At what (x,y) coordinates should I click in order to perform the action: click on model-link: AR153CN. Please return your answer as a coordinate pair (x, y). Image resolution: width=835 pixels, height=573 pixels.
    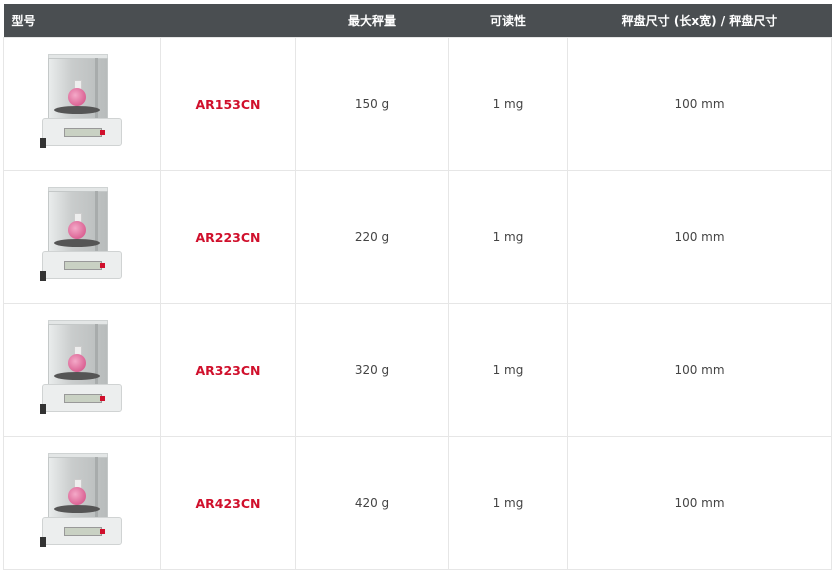
    Looking at the image, I should click on (228, 104).